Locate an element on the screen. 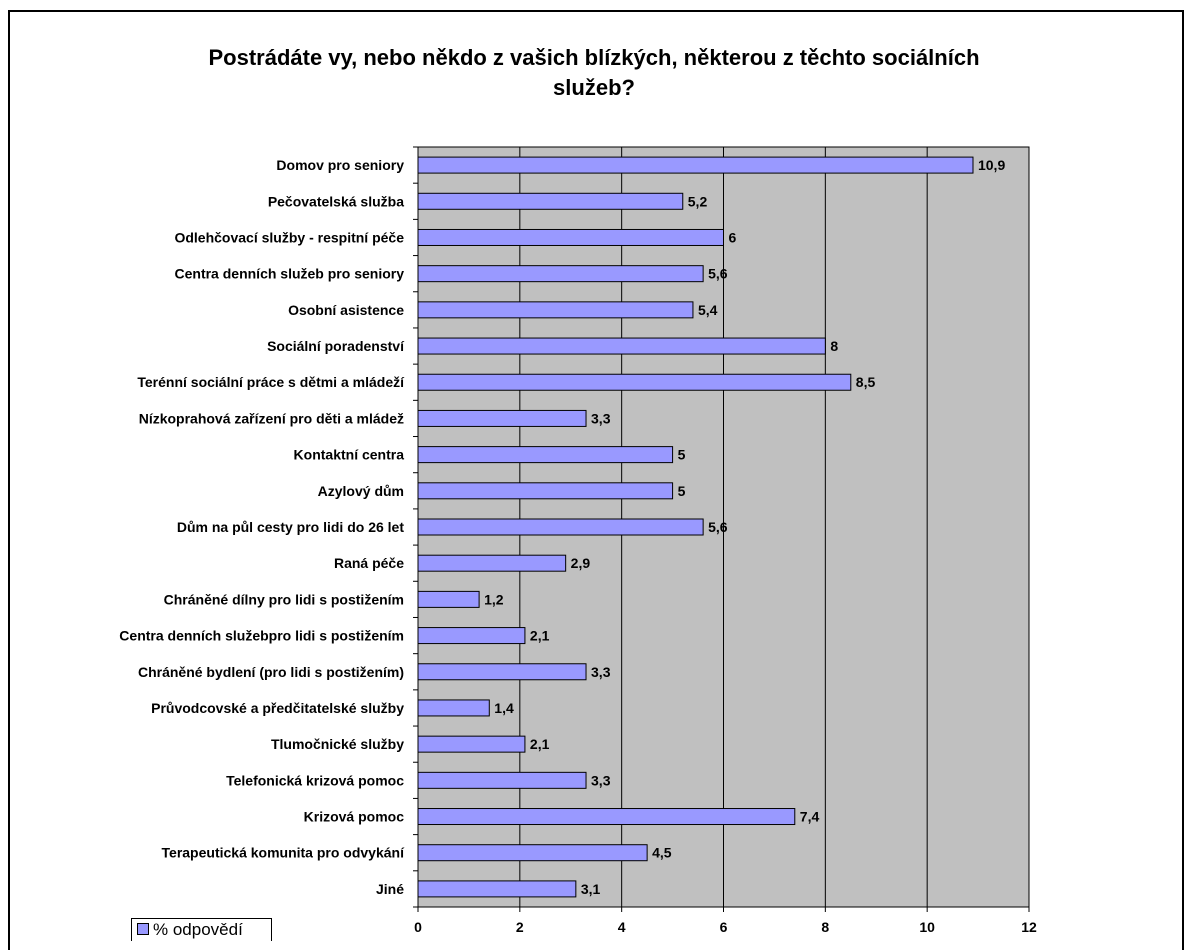  category-label-18: Krizová pomoc is located at coordinates (354, 817).